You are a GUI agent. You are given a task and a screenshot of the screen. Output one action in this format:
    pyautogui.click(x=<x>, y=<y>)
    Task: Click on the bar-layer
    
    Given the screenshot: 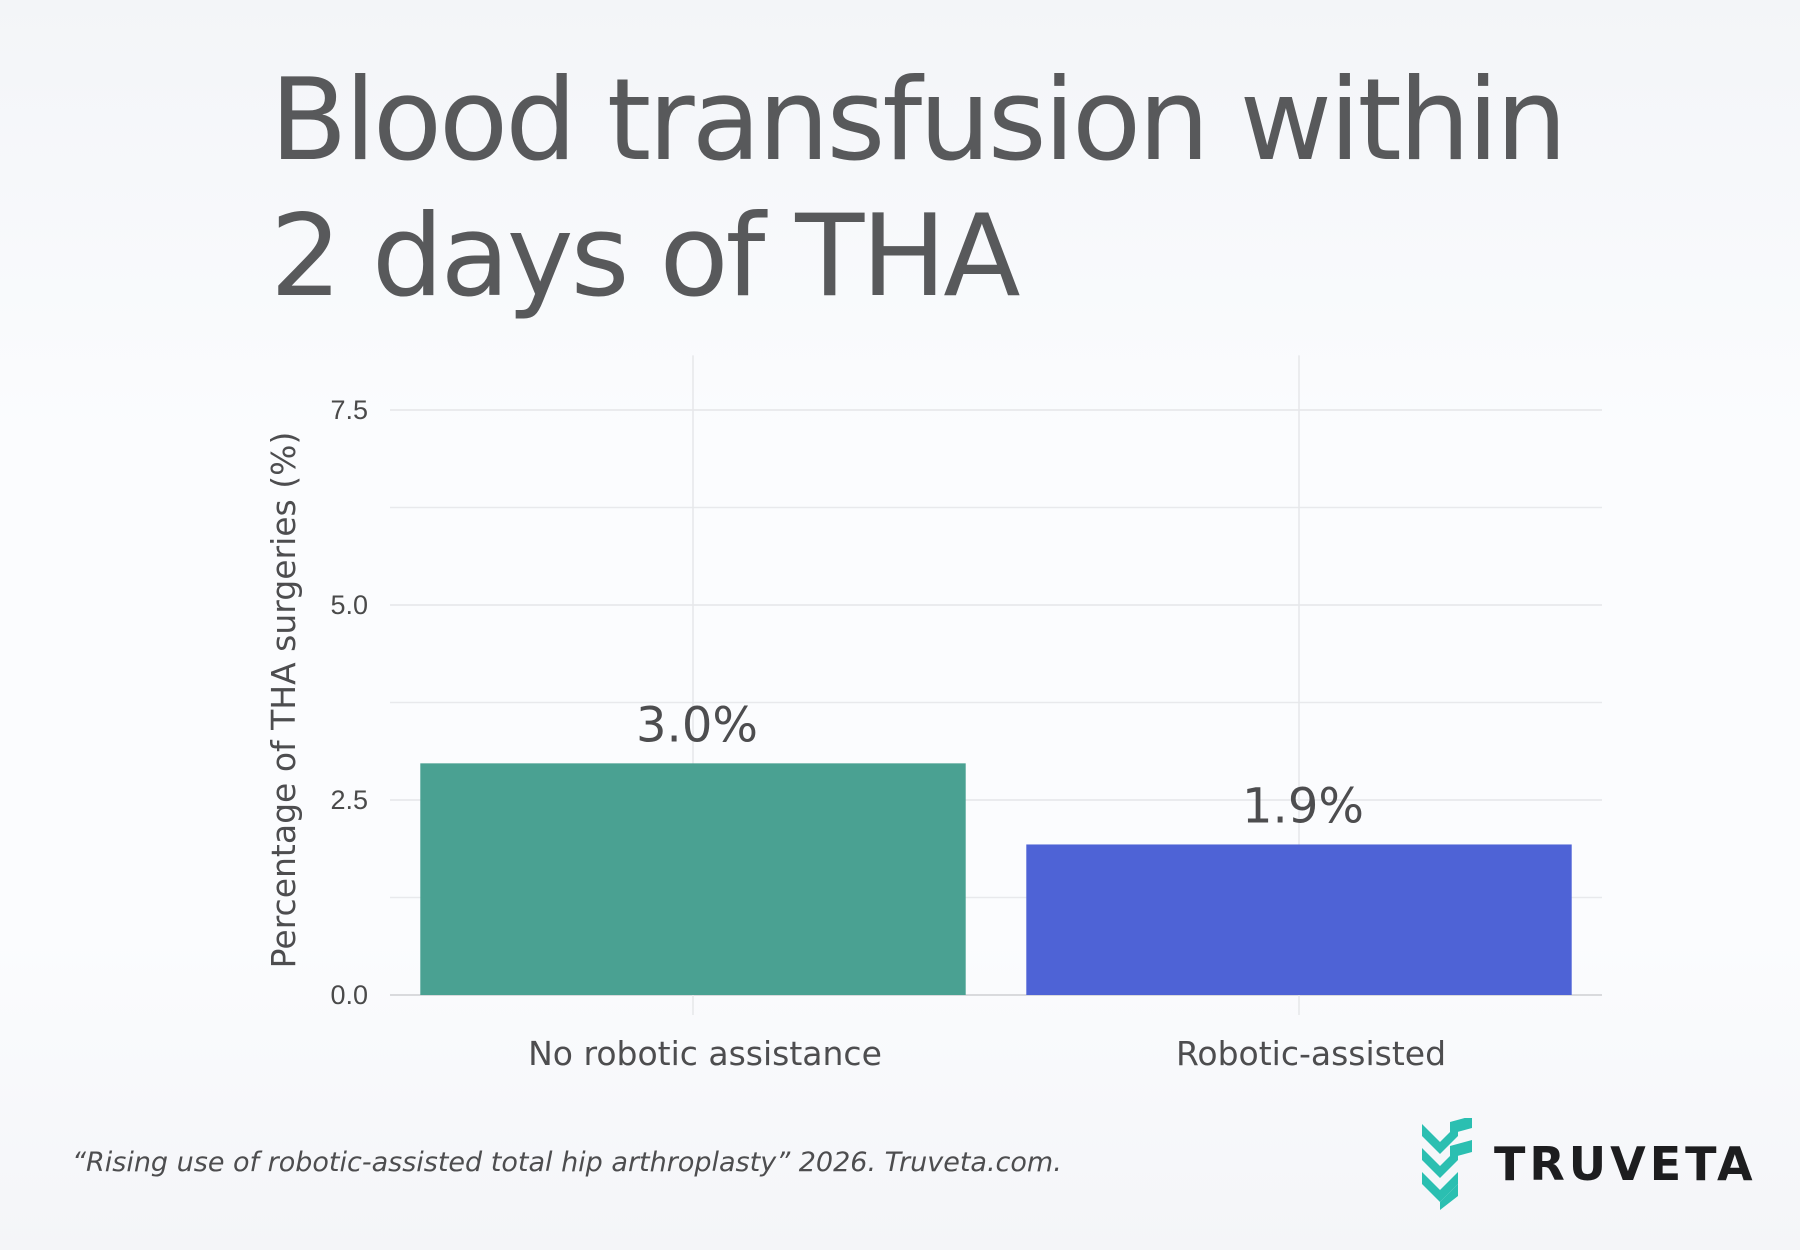 What is the action you would take?
    pyautogui.click(x=996, y=879)
    